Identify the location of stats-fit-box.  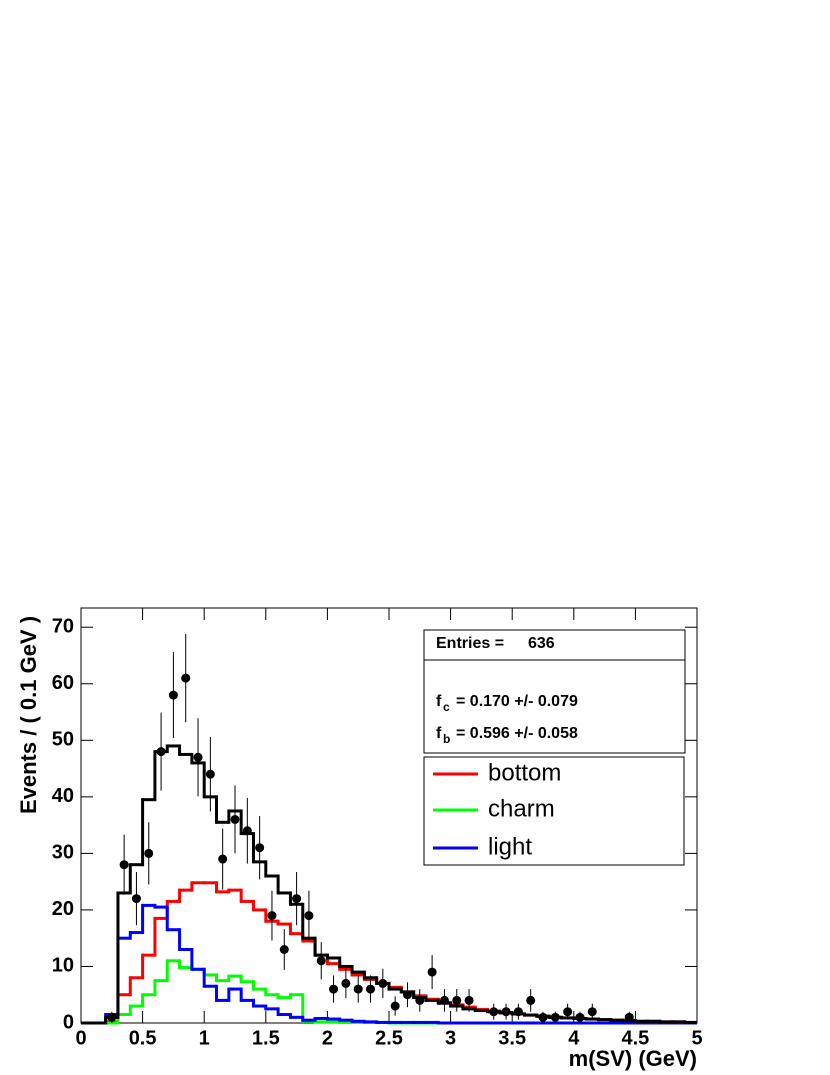
(554, 706).